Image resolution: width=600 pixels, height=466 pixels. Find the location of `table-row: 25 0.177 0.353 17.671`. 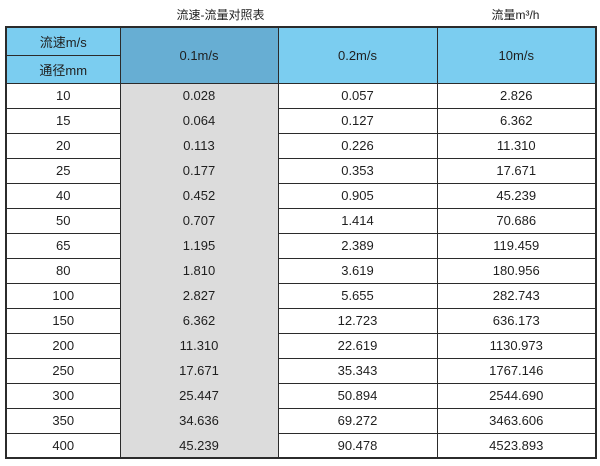

table-row: 25 0.177 0.353 17.671 is located at coordinates (301, 170).